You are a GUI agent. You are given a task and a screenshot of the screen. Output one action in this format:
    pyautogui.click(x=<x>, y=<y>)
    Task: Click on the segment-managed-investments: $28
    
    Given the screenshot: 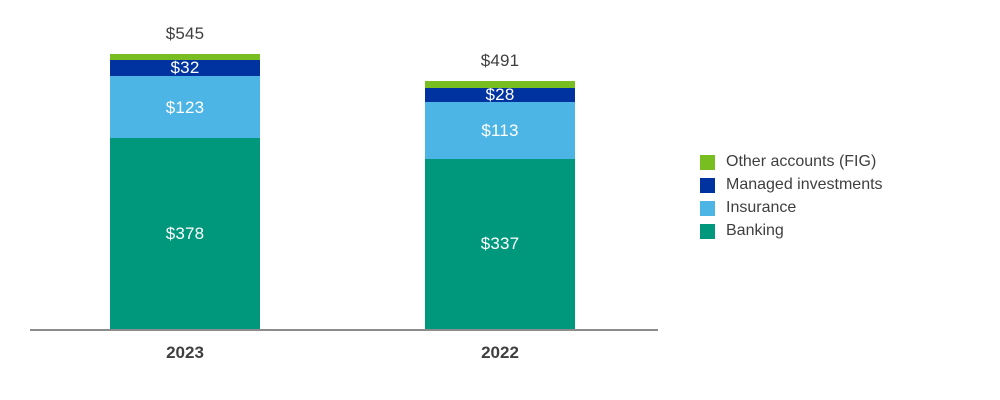 What is the action you would take?
    pyautogui.click(x=500, y=95)
    